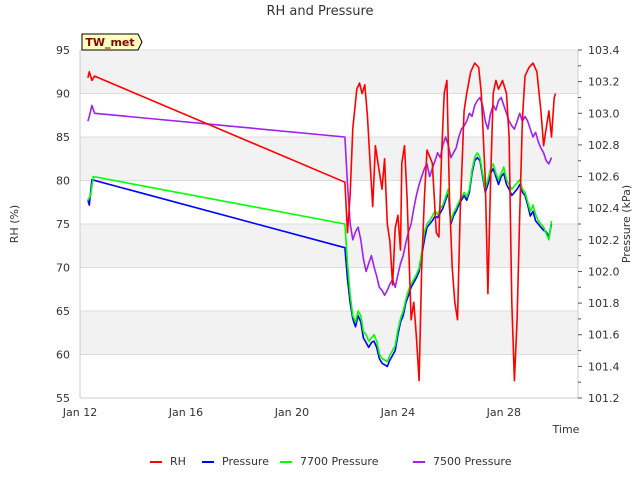  I want to click on right-tick-label: 103.4, so click(604, 50).